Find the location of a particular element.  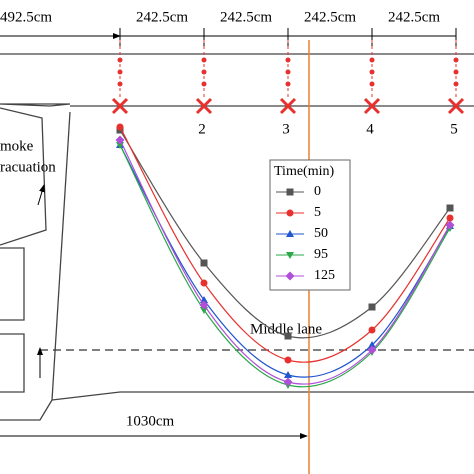

point-label: 2 is located at coordinates (202, 129).